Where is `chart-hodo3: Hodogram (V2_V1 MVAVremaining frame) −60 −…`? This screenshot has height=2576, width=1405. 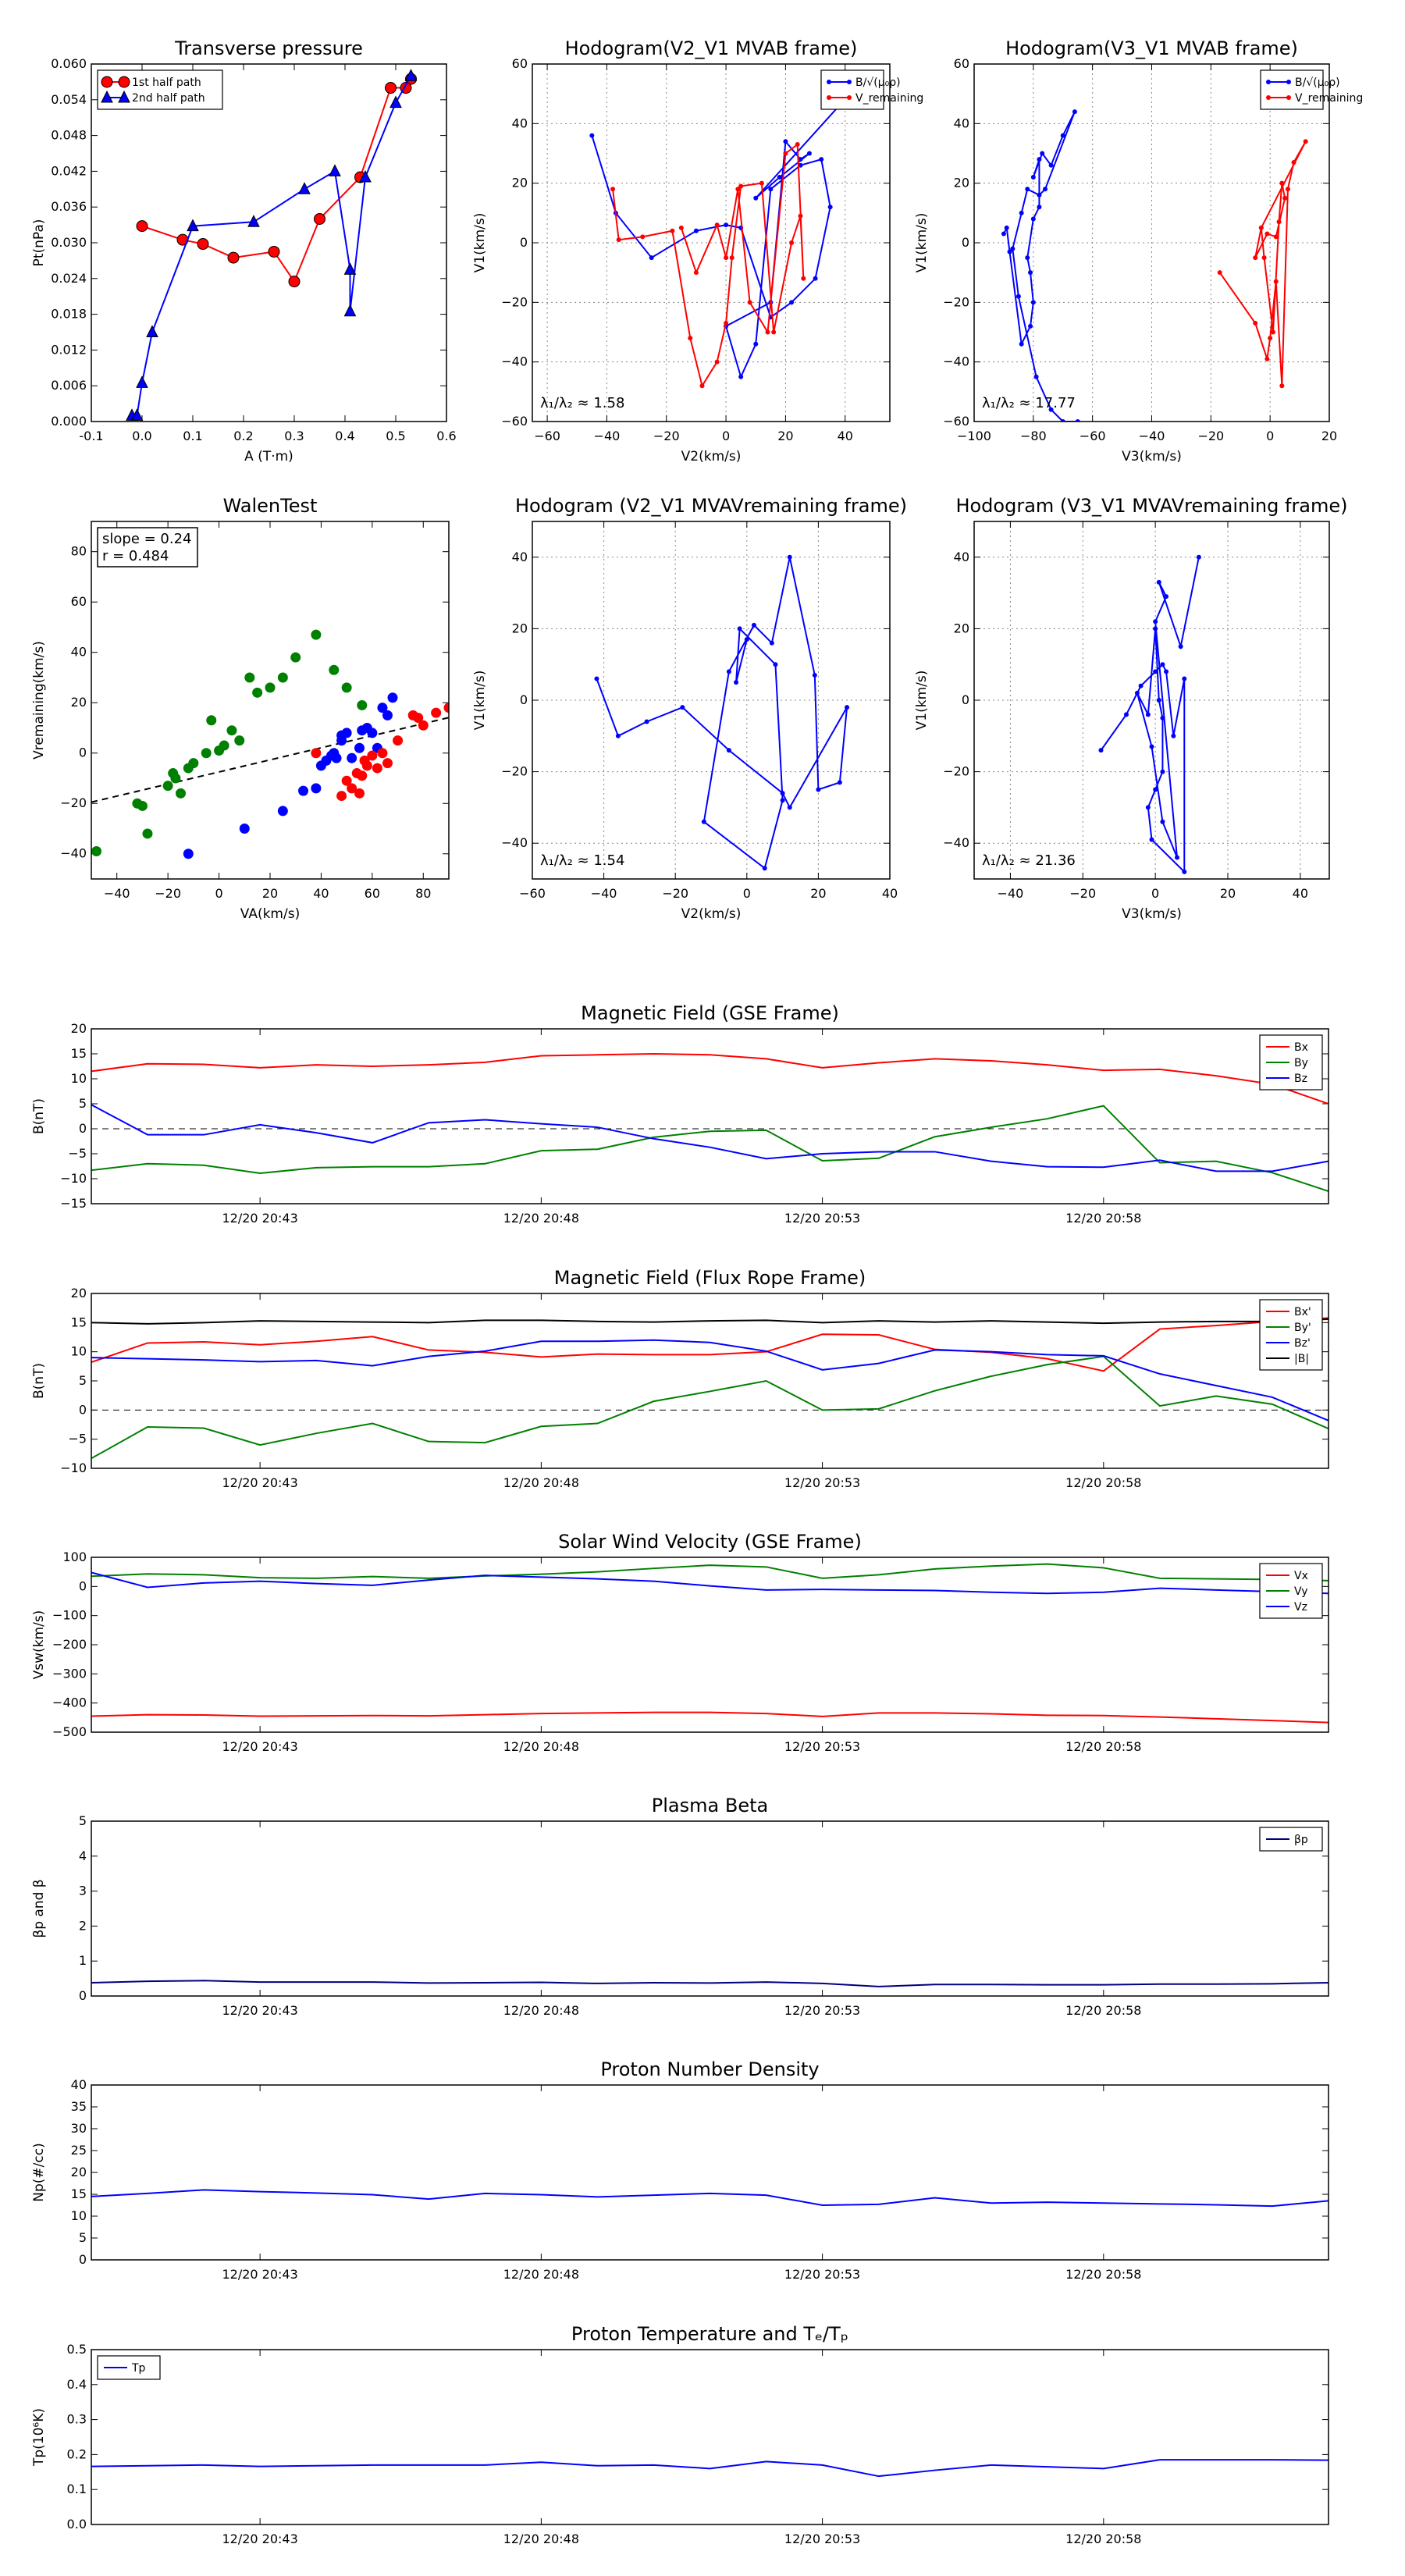 chart-hodo3: Hodogram (V2_V1 MVAVremaining frame) −60 −… is located at coordinates (689, 708).